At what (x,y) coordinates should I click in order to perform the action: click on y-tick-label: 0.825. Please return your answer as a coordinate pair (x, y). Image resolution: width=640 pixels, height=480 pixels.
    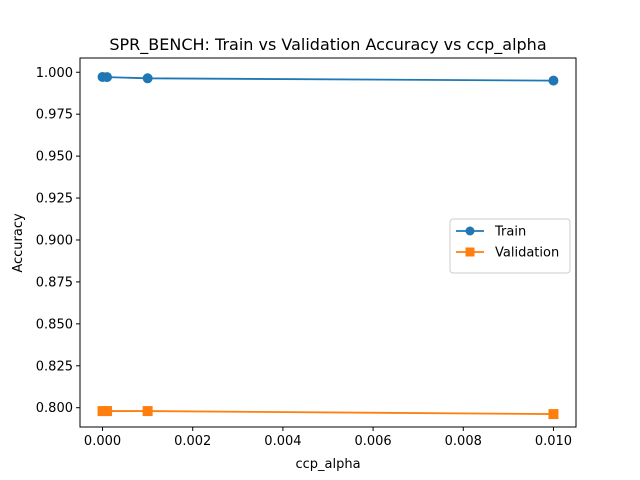
    Looking at the image, I should click on (54, 366).